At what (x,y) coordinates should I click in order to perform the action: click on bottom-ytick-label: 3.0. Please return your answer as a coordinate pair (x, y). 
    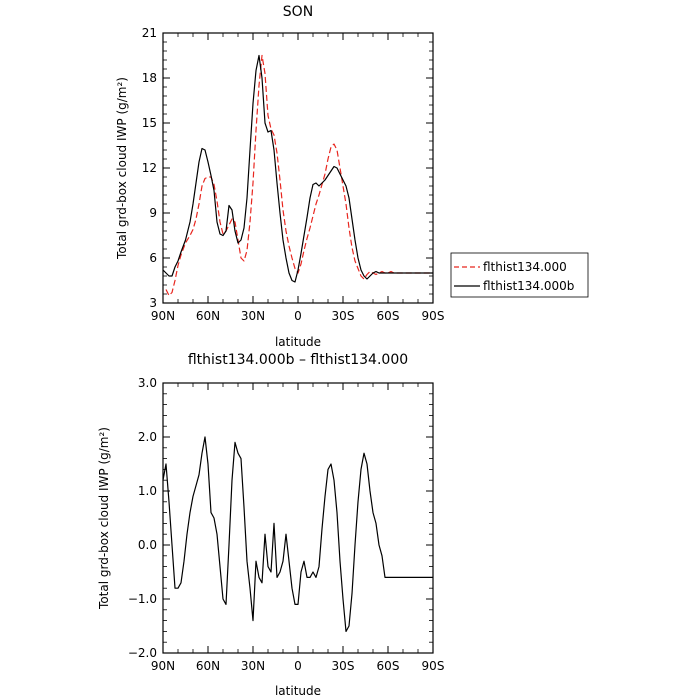
    Looking at the image, I should click on (147, 383).